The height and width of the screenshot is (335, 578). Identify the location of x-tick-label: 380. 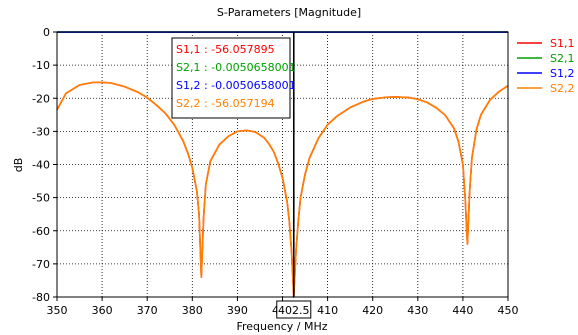
(192, 310).